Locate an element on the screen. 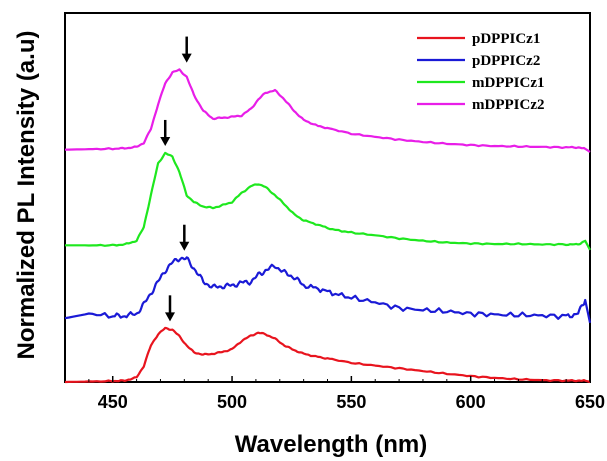 The height and width of the screenshot is (461, 607). x-tick-labels: 450 500 550 600 650 is located at coordinates (346, 394).